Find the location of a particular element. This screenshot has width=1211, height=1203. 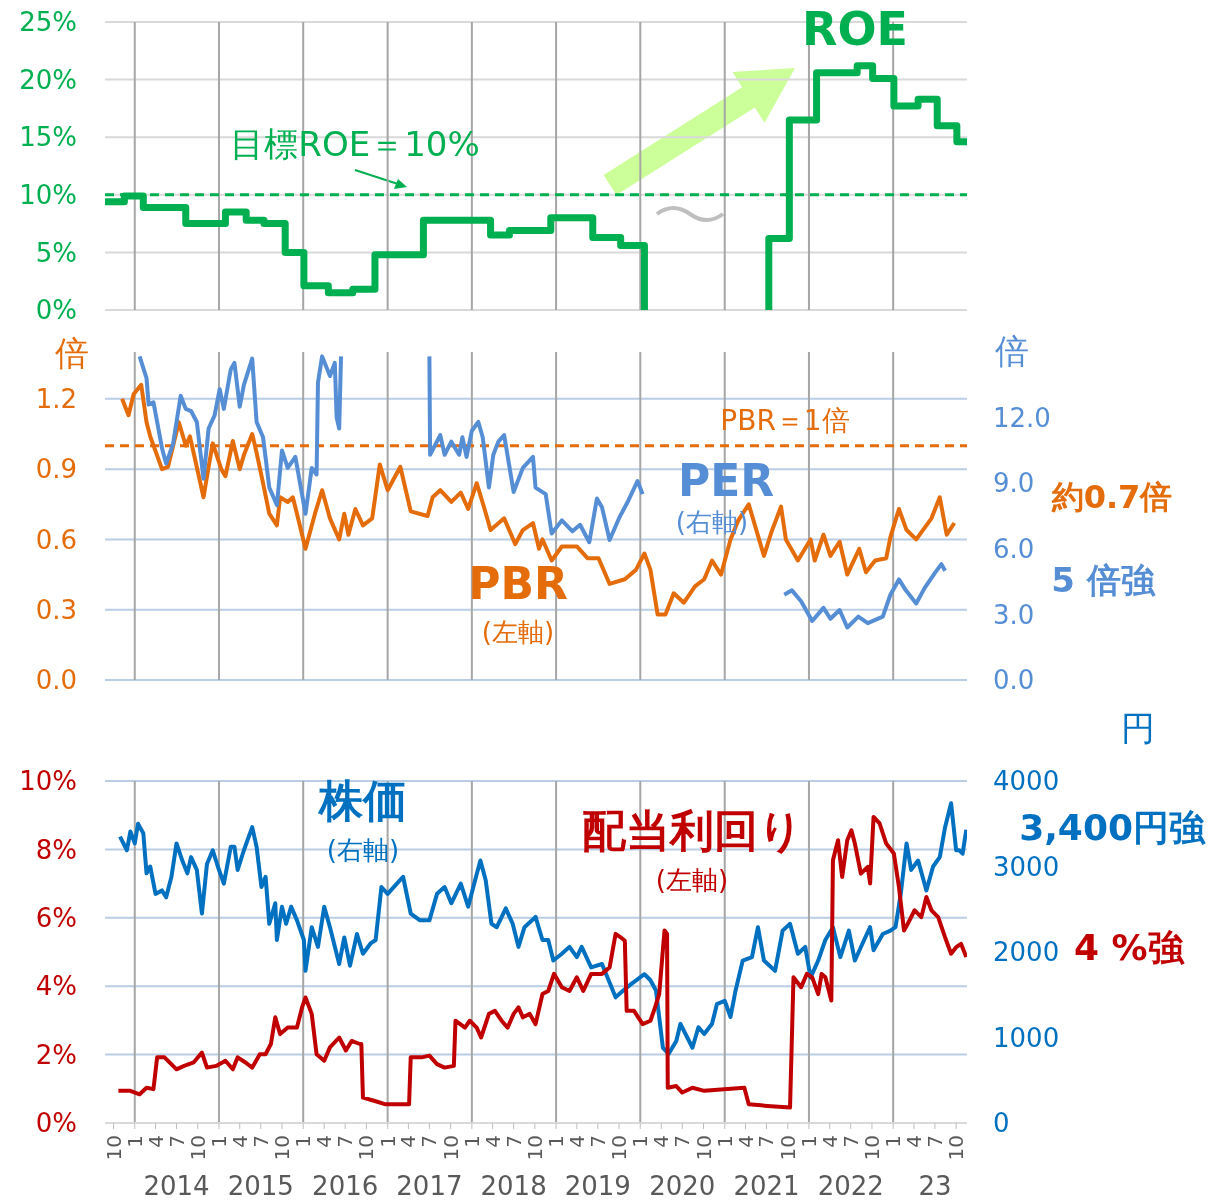

y2-tick-label: 2000 is located at coordinates (1026, 952).